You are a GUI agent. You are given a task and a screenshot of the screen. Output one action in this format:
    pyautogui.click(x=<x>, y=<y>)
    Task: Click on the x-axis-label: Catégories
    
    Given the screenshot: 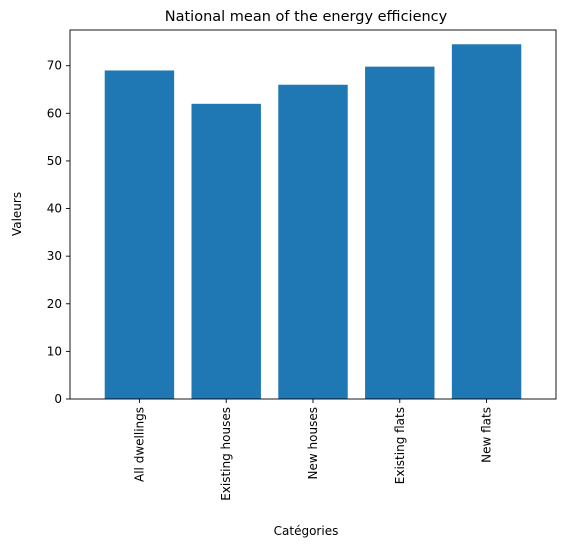 What is the action you would take?
    pyautogui.click(x=306, y=531)
    